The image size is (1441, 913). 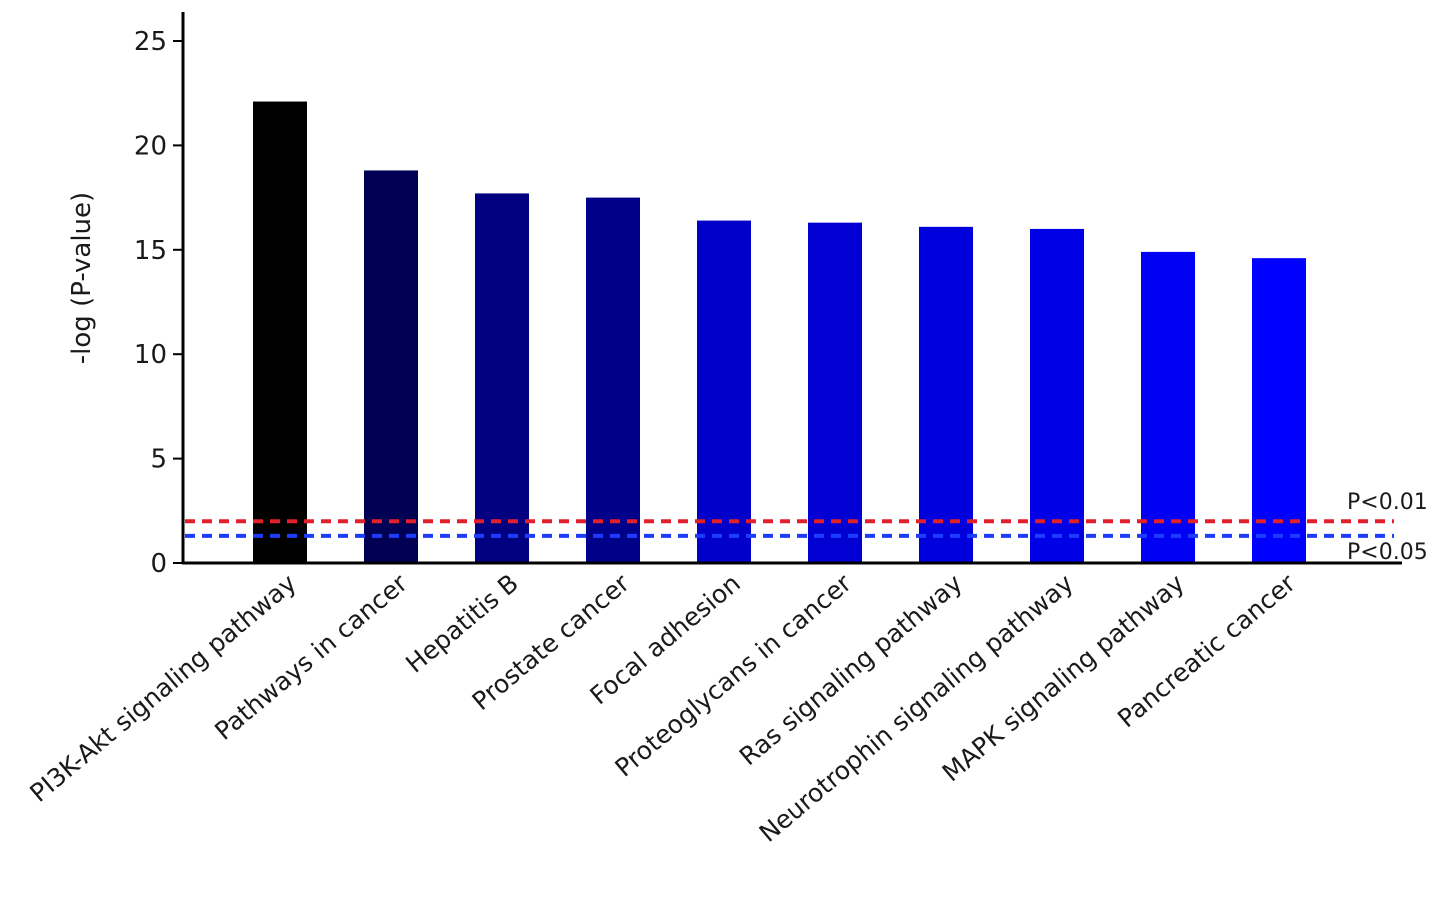 I want to click on reference-lines-layer: P<0.01 P<0.05, so click(x=806, y=527).